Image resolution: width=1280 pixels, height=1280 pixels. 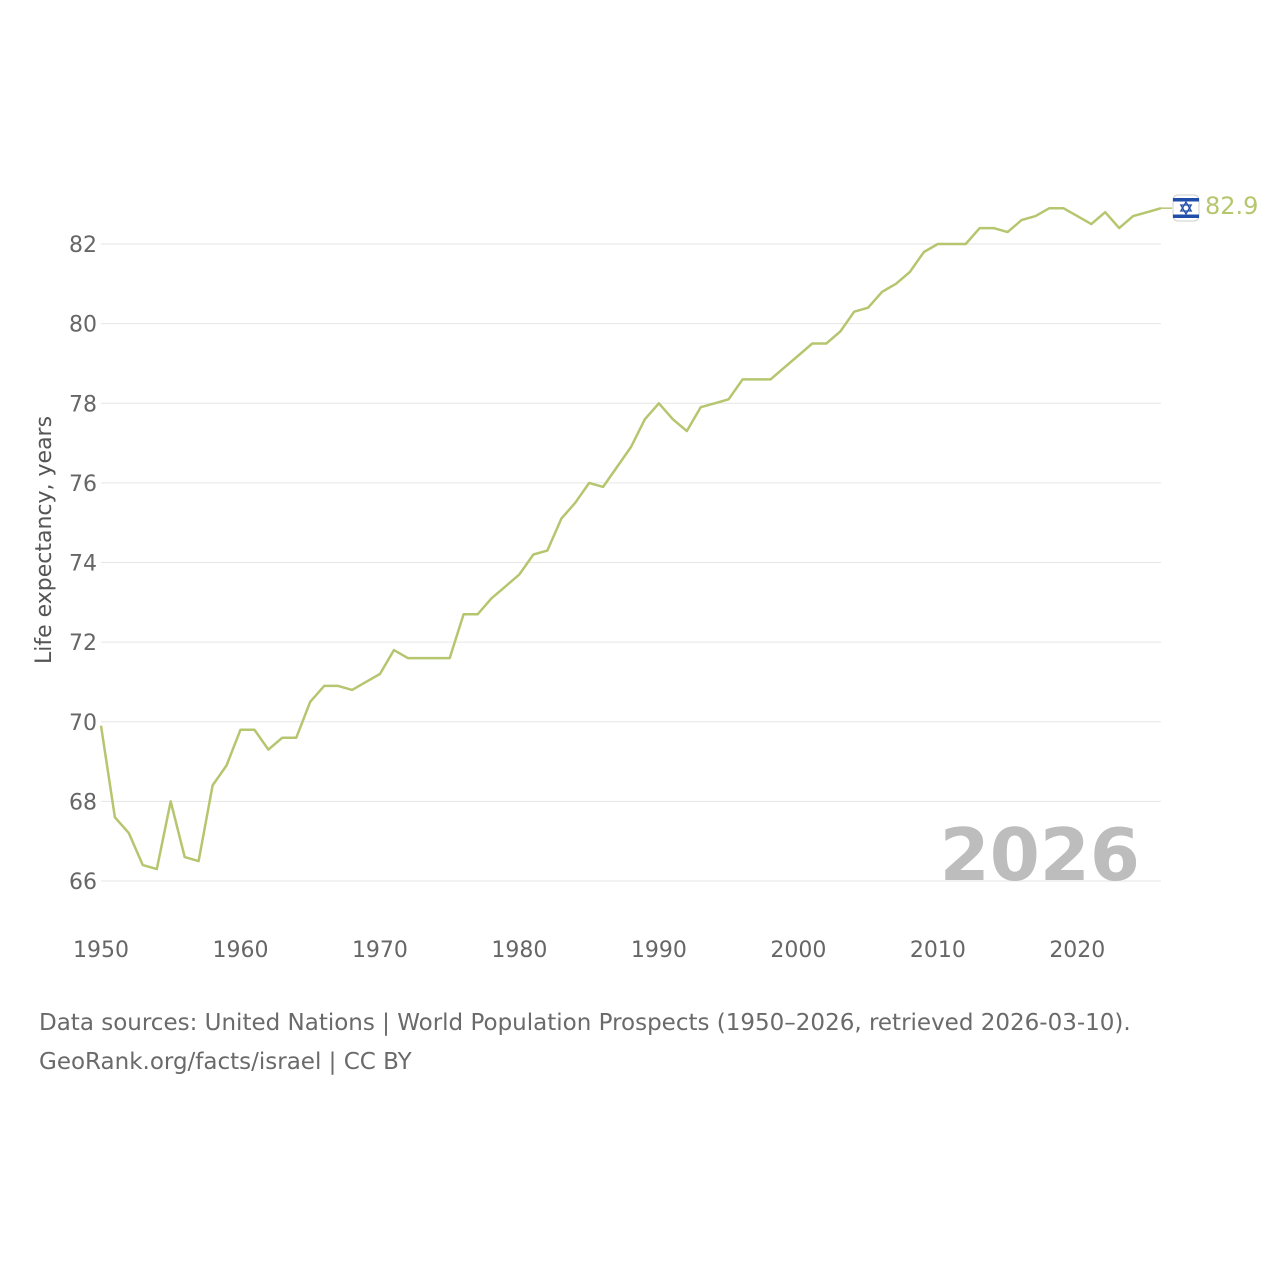 What do you see at coordinates (380, 950) in the screenshot?
I see `x-tick-label: 1970` at bounding box center [380, 950].